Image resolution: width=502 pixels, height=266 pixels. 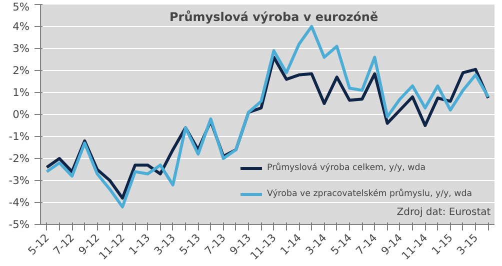 What do you see at coordinates (274, 17) in the screenshot?
I see `text: Průmyslová výroba v eurozóně` at bounding box center [274, 17].